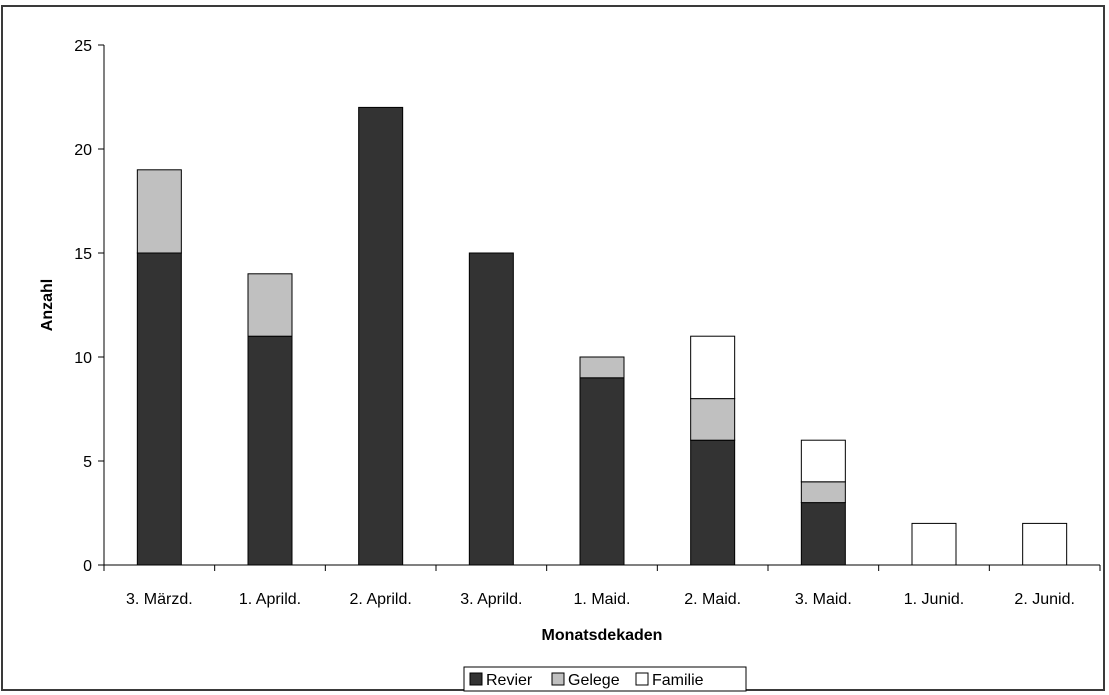 This screenshot has width=1109, height=695. Describe the element at coordinates (509, 680) in the screenshot. I see `legend-label-revier: Revier` at that location.